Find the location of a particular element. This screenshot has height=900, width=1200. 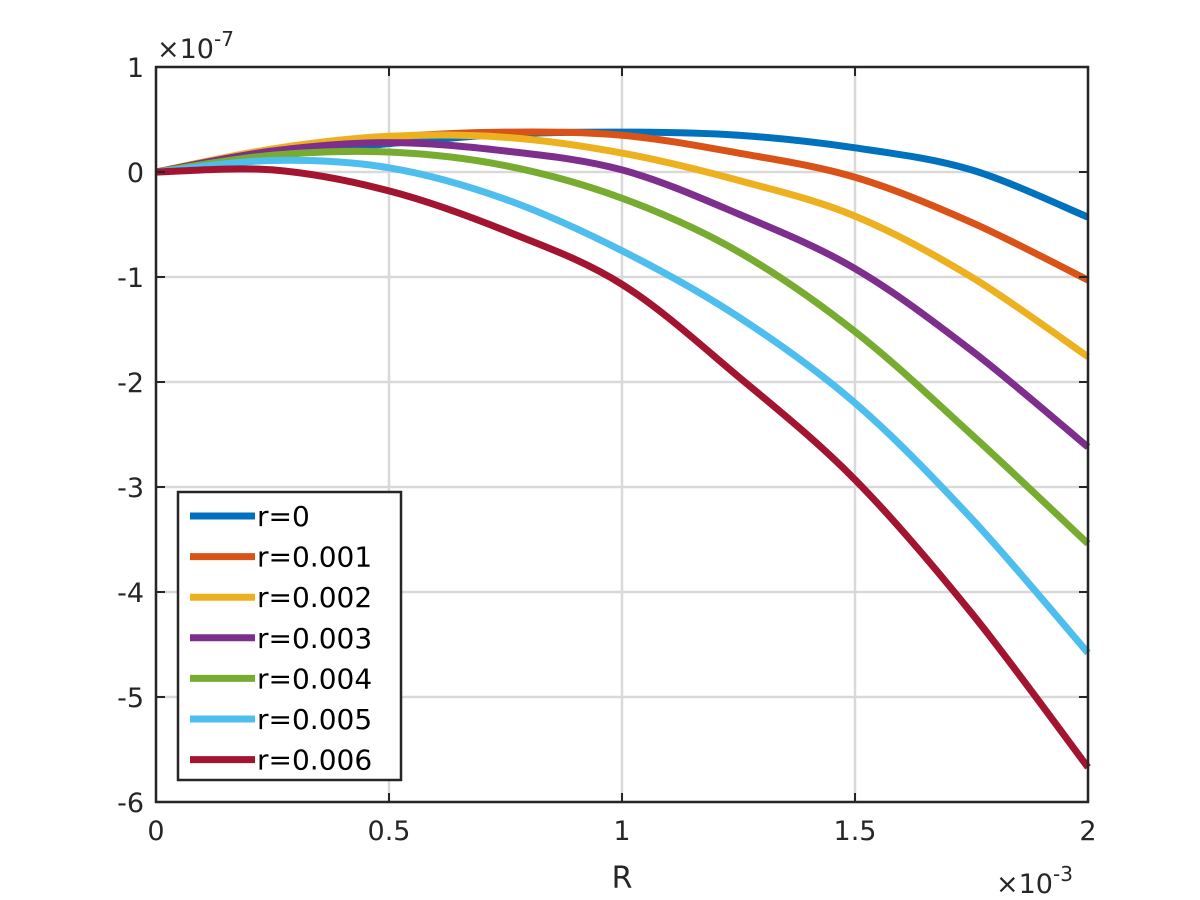

y-exponent-label: ×10⁻⁷ is located at coordinates (195, 46).